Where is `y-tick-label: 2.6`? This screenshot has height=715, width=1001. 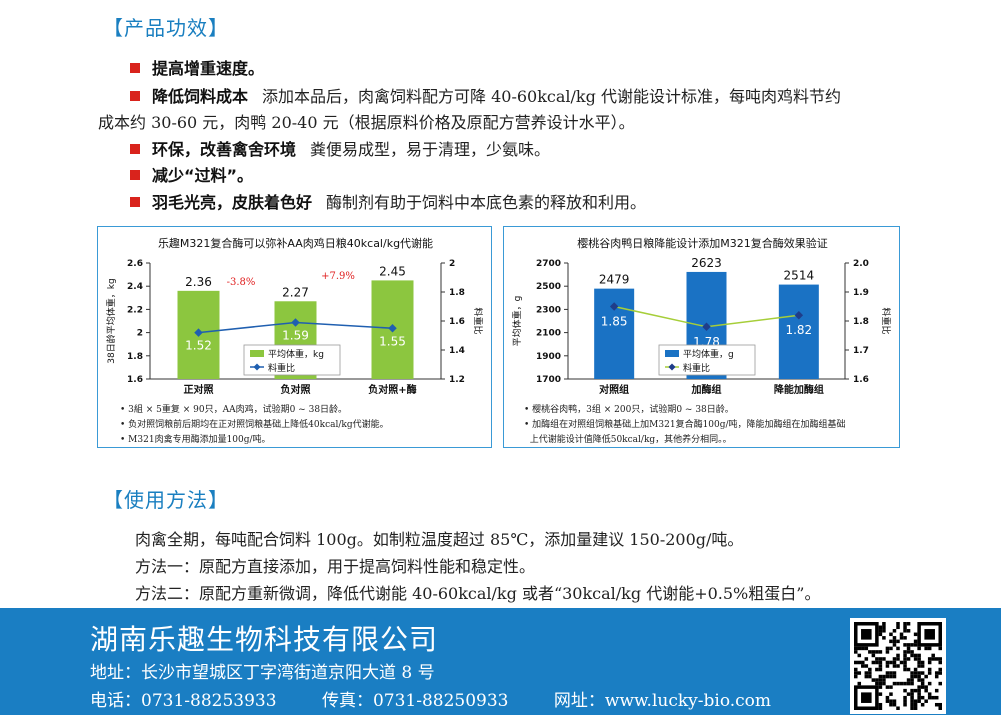 y-tick-label: 2.6 is located at coordinates (135, 264).